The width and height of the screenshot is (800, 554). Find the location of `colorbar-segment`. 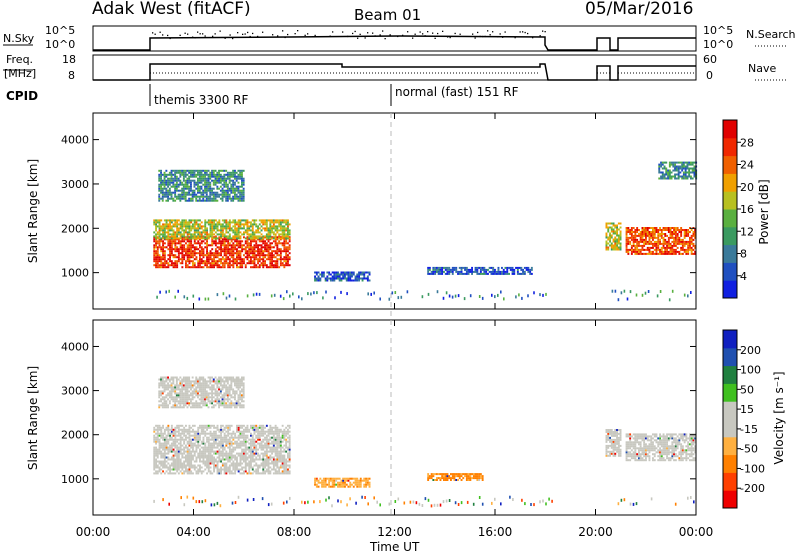

colorbar-segment is located at coordinates (730, 129).